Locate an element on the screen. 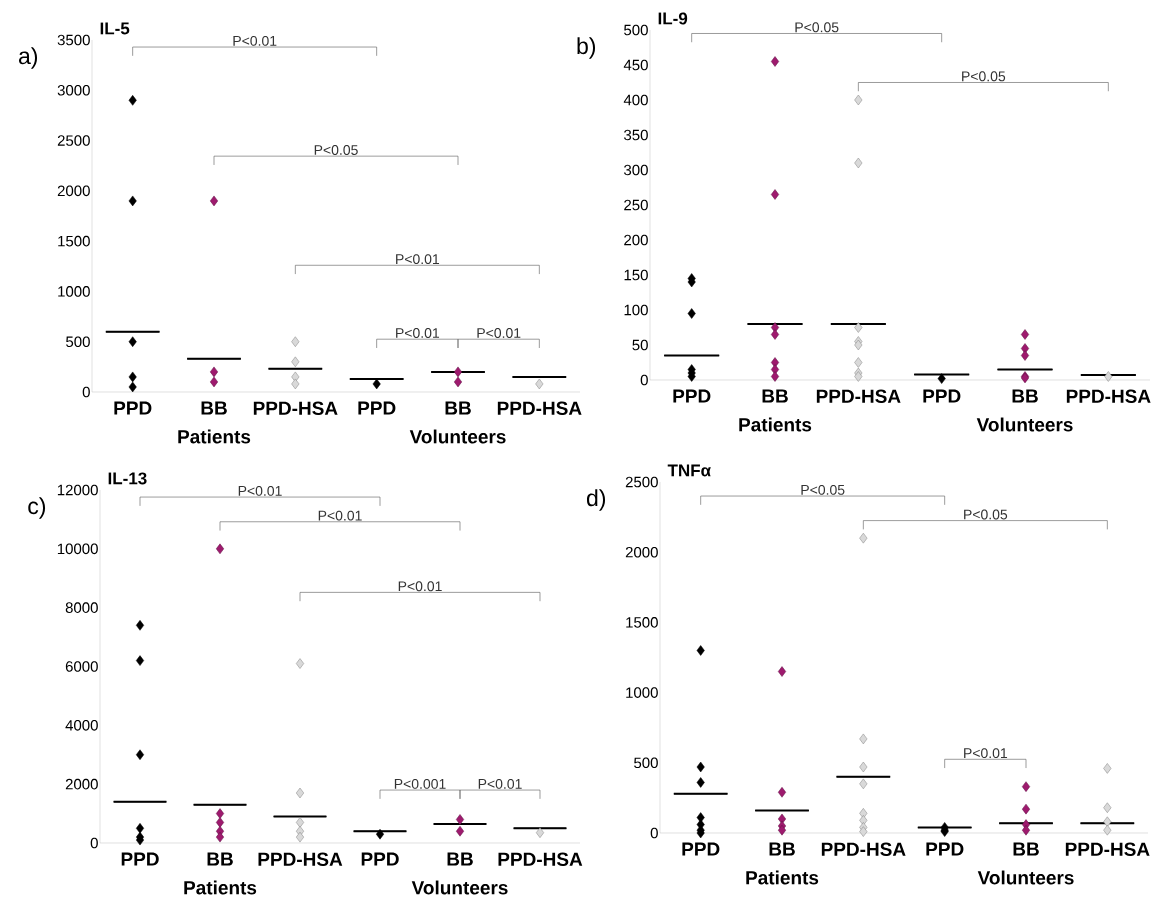  chart-title: IL-13 is located at coordinates (127, 478).